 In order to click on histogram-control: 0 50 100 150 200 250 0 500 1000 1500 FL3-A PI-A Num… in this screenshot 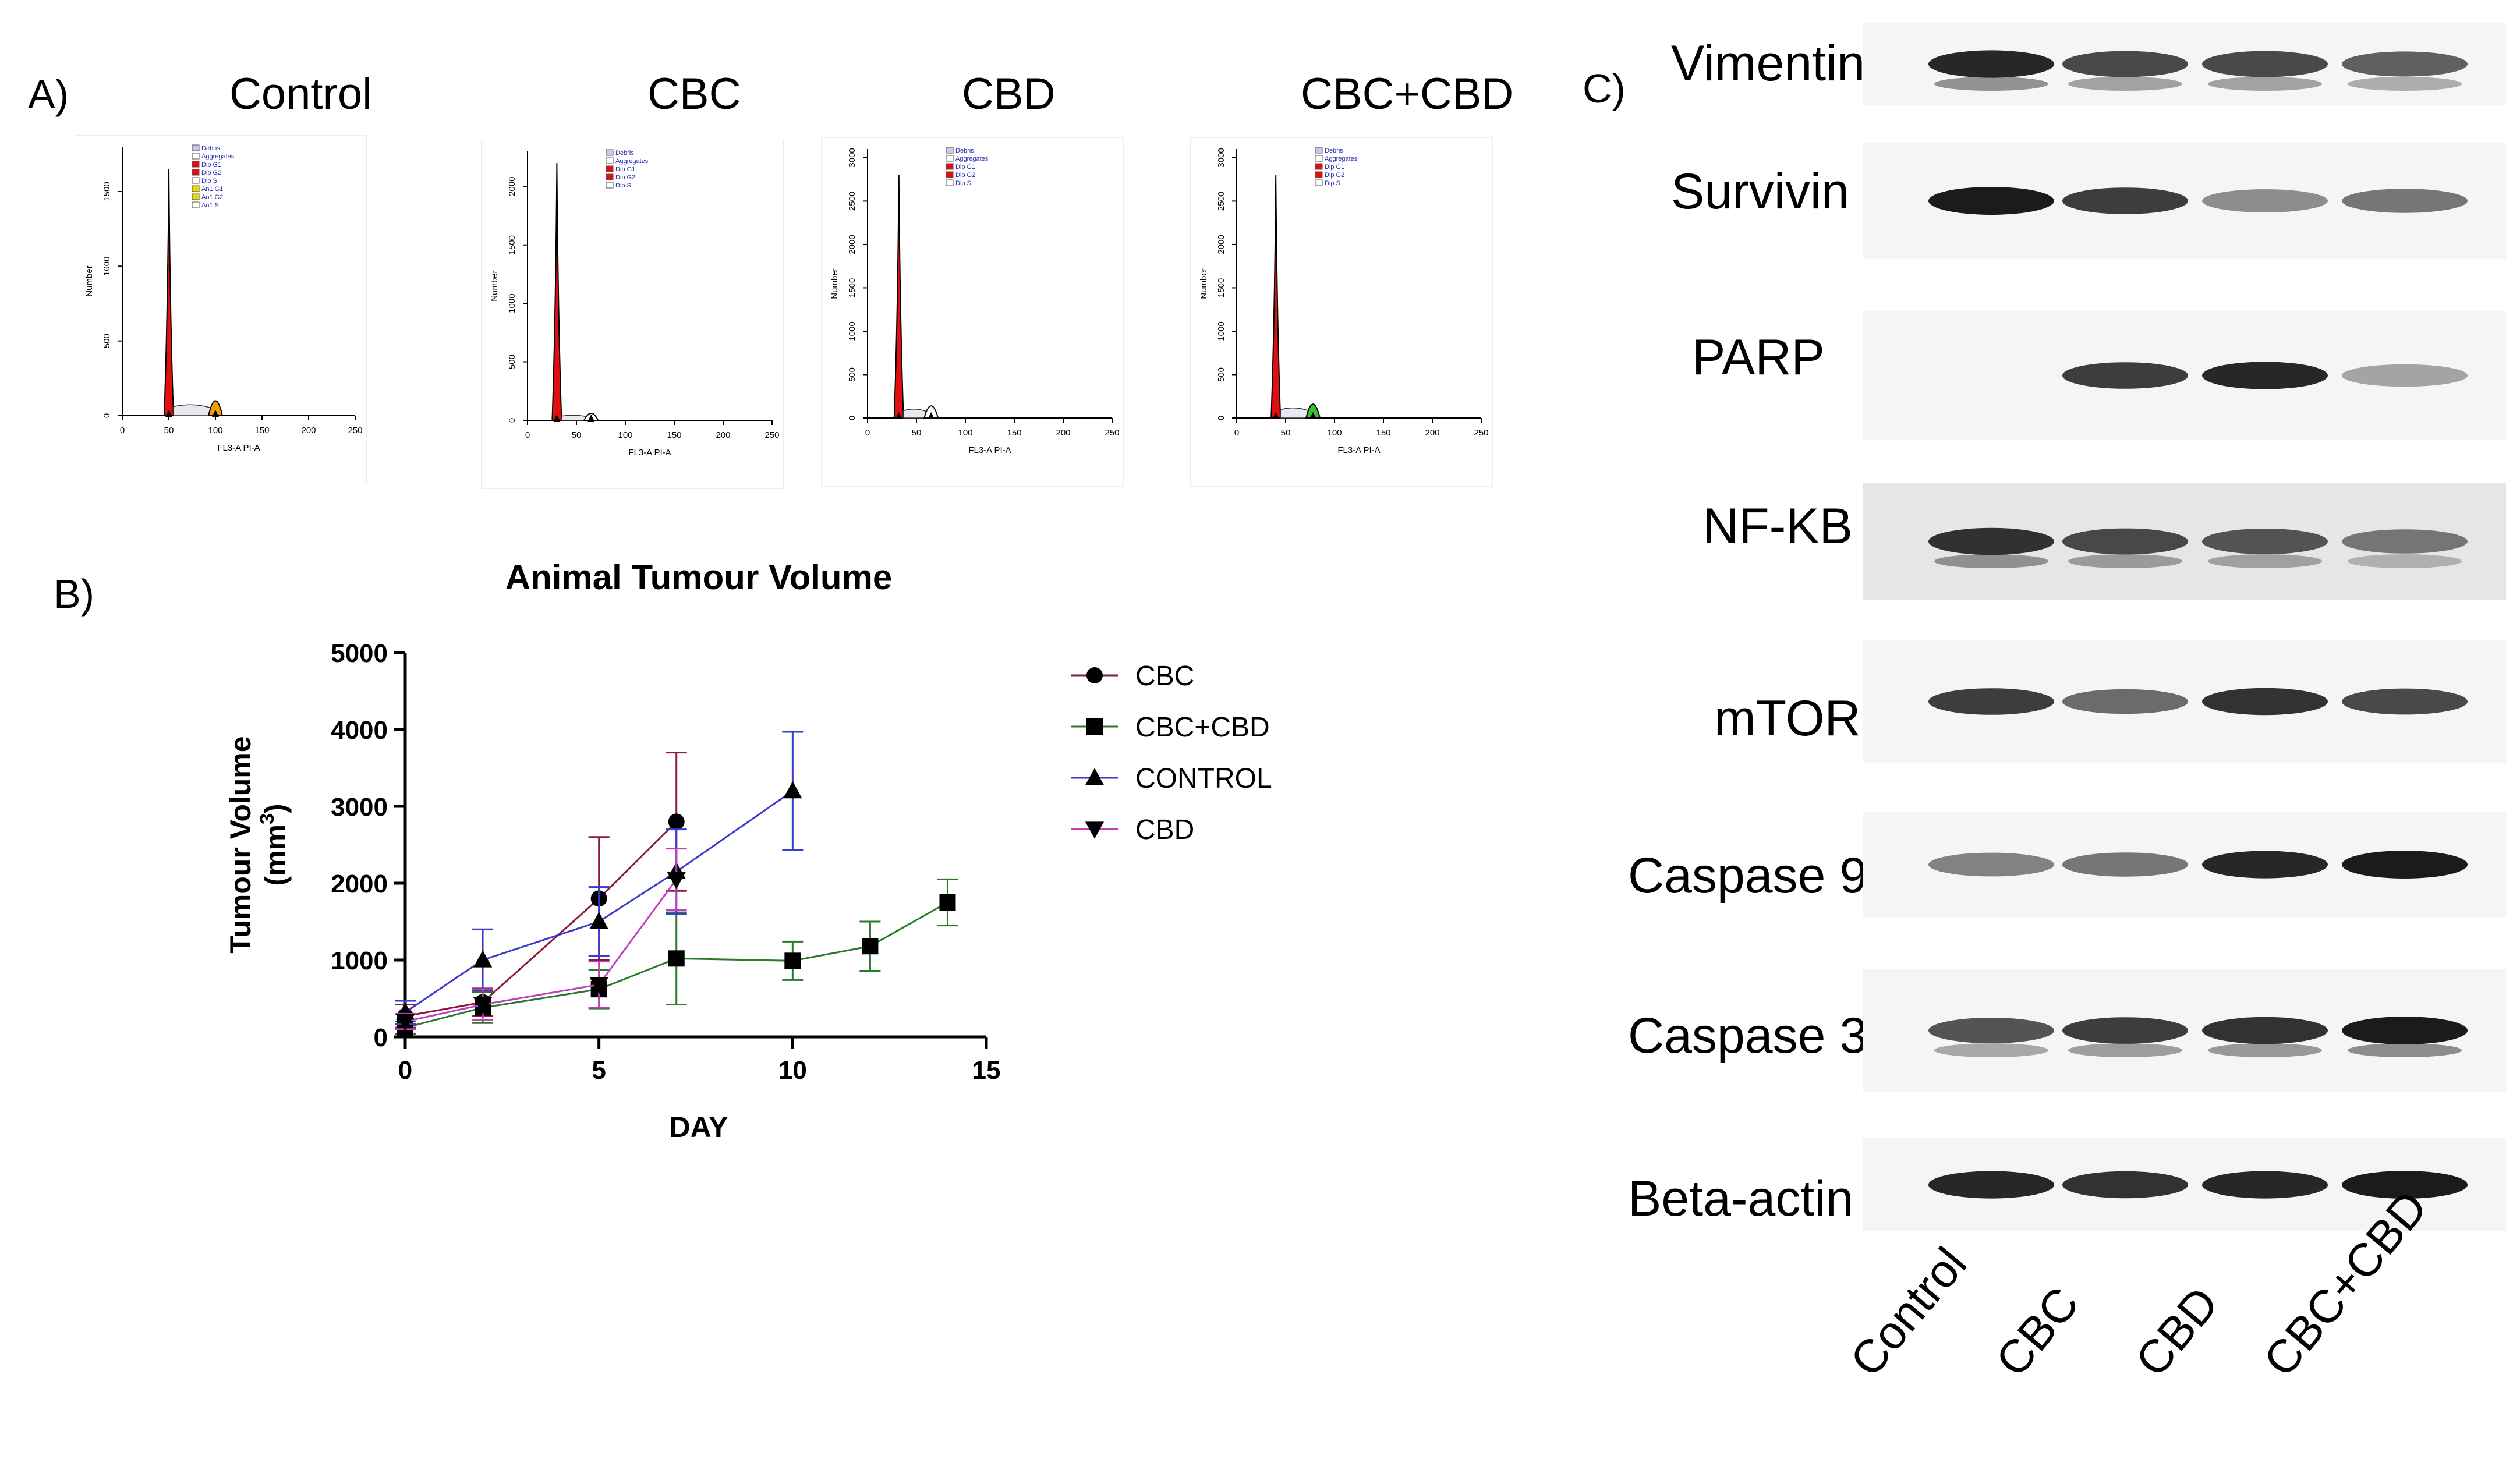, I will do `click(221, 310)`.